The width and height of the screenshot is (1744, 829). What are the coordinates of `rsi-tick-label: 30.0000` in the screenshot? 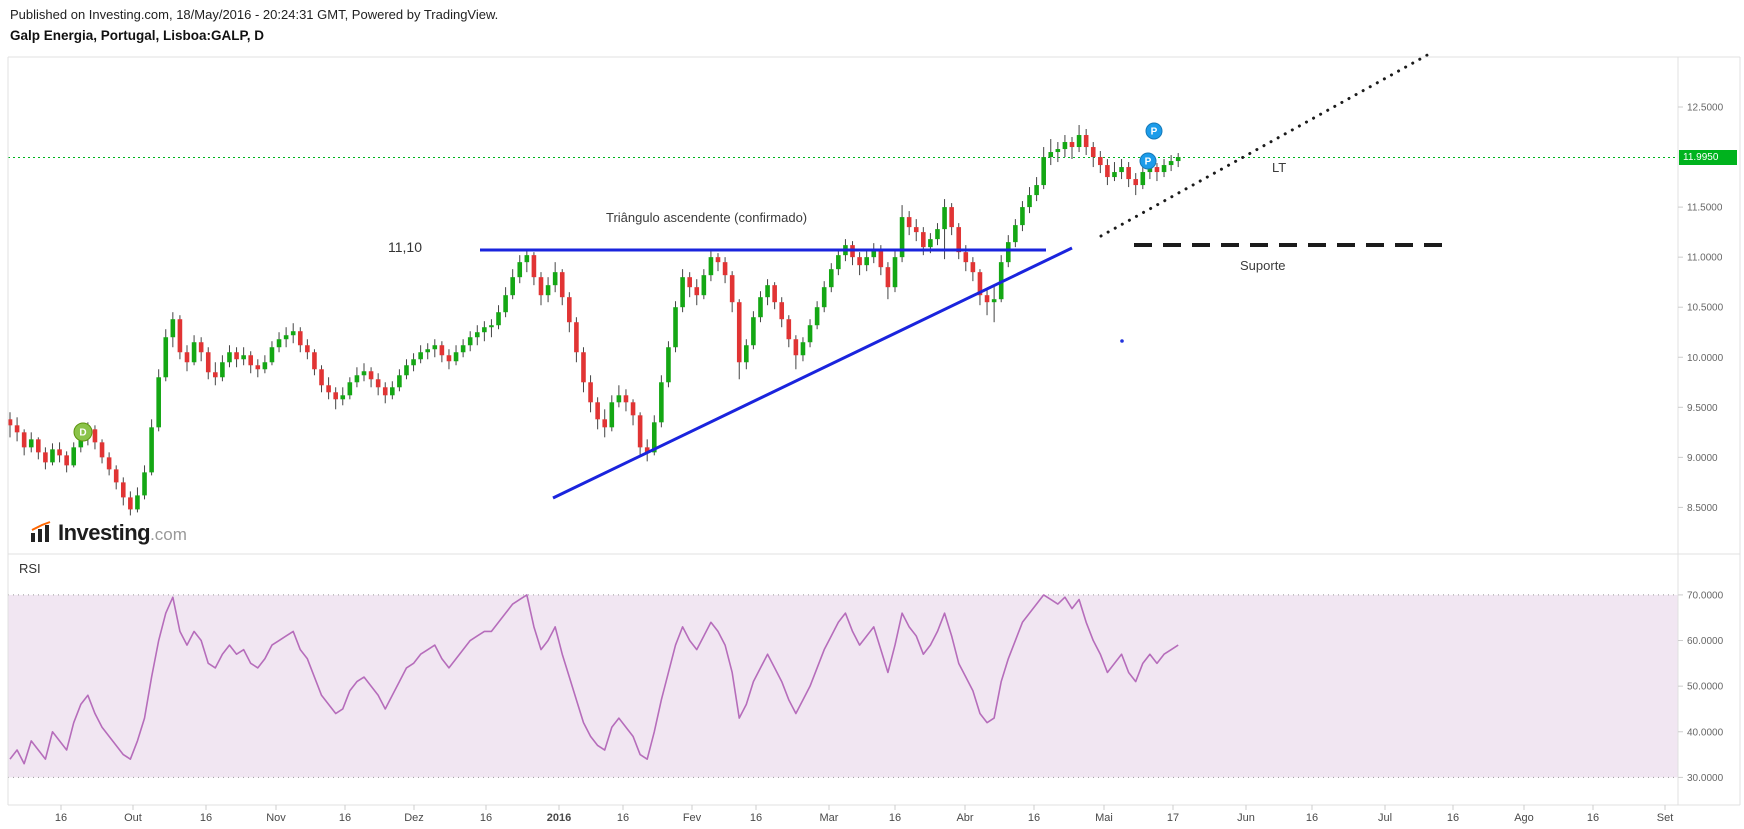 It's located at (1705, 778).